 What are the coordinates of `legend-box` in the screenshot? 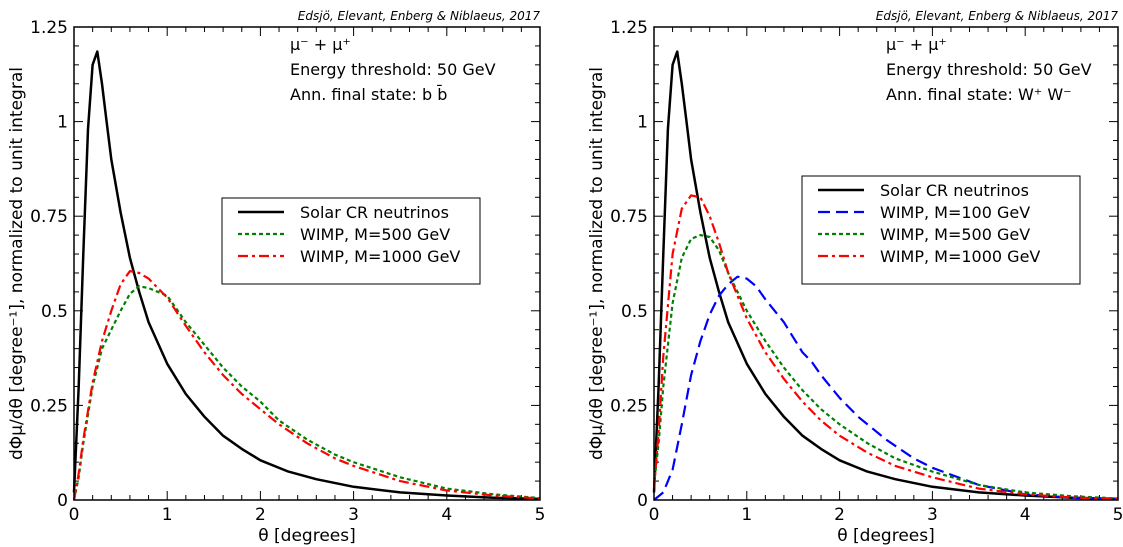 It's located at (941, 230).